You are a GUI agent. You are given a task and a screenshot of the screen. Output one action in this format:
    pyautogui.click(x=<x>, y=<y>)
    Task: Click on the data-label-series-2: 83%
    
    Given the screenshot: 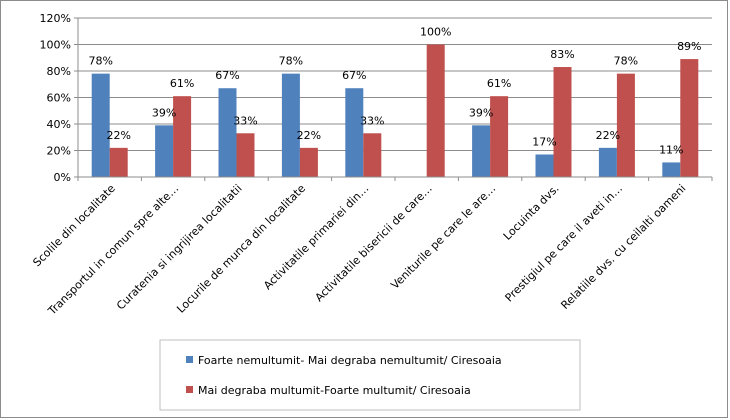 What is the action you would take?
    pyautogui.click(x=562, y=54)
    